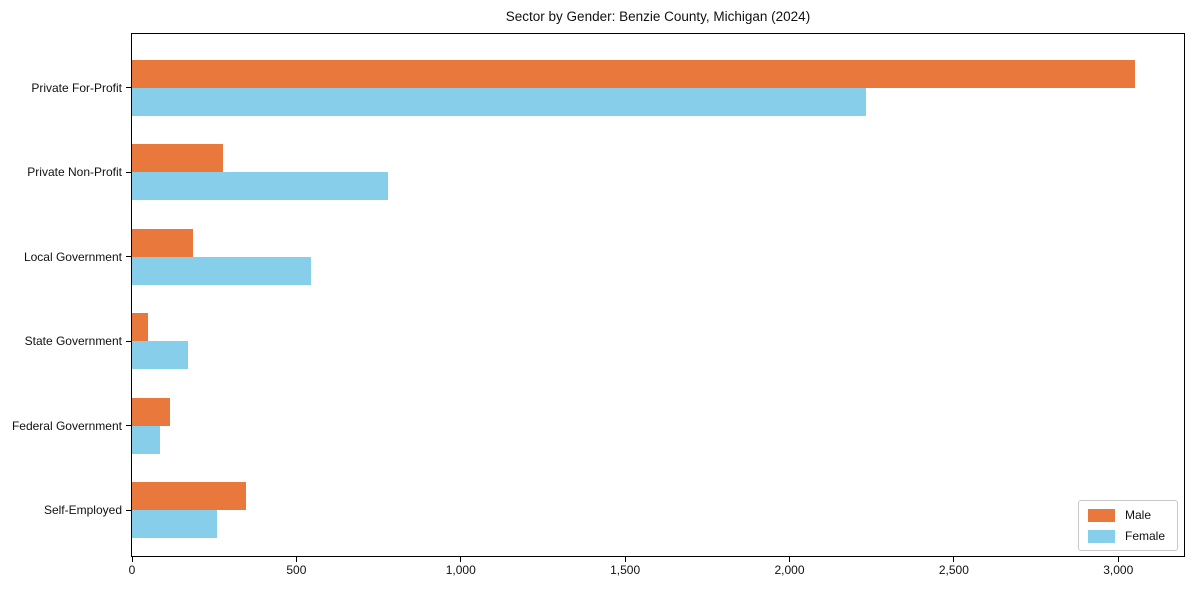 This screenshot has width=1200, height=600. I want to click on y-tick-label-local-government: Local Government, so click(72, 256).